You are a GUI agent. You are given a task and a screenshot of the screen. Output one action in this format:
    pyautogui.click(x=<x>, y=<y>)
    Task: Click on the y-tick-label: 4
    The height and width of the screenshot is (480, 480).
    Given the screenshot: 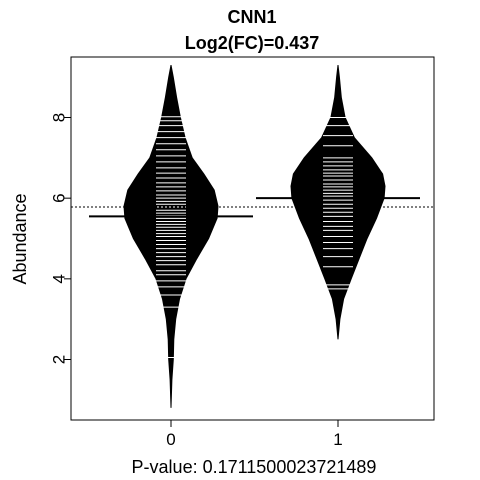 What is the action you would take?
    pyautogui.click(x=59, y=278)
    